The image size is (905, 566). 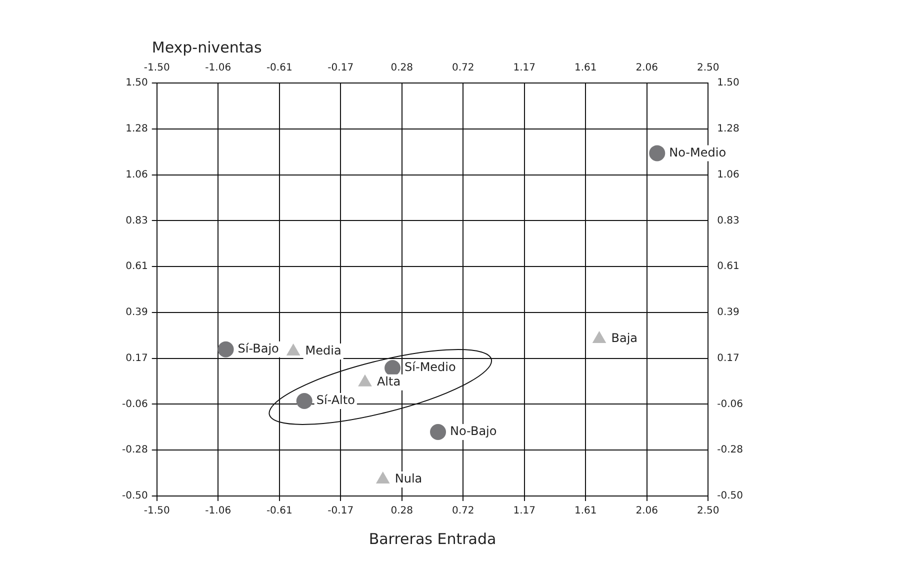 What do you see at coordinates (137, 266) in the screenshot?
I see `y-tick-label: 0.61` at bounding box center [137, 266].